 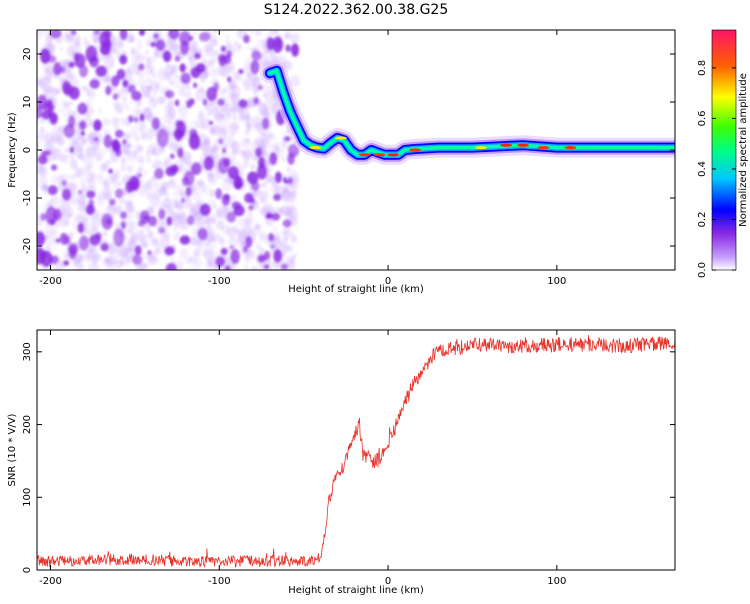 What do you see at coordinates (702, 68) in the screenshot?
I see `colorbar-tick-label: 0.8` at bounding box center [702, 68].